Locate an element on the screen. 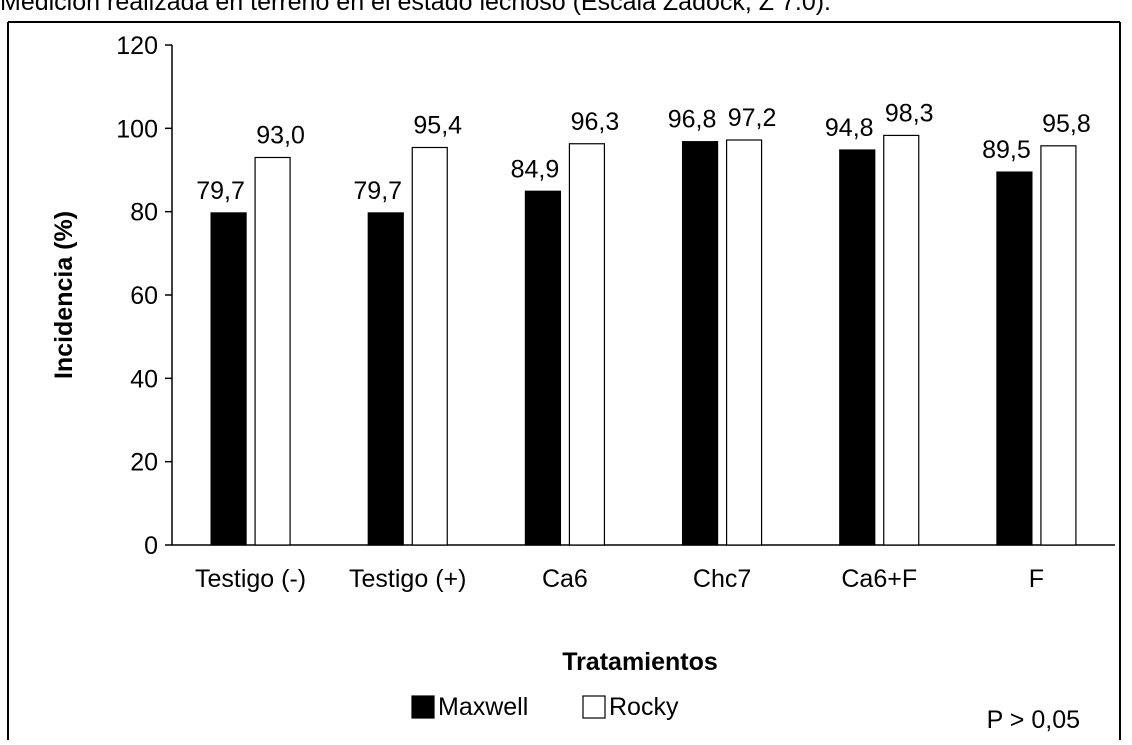 Image resolution: width=1132 pixels, height=745 pixels. y-tick-label: 80 is located at coordinates (144, 213).